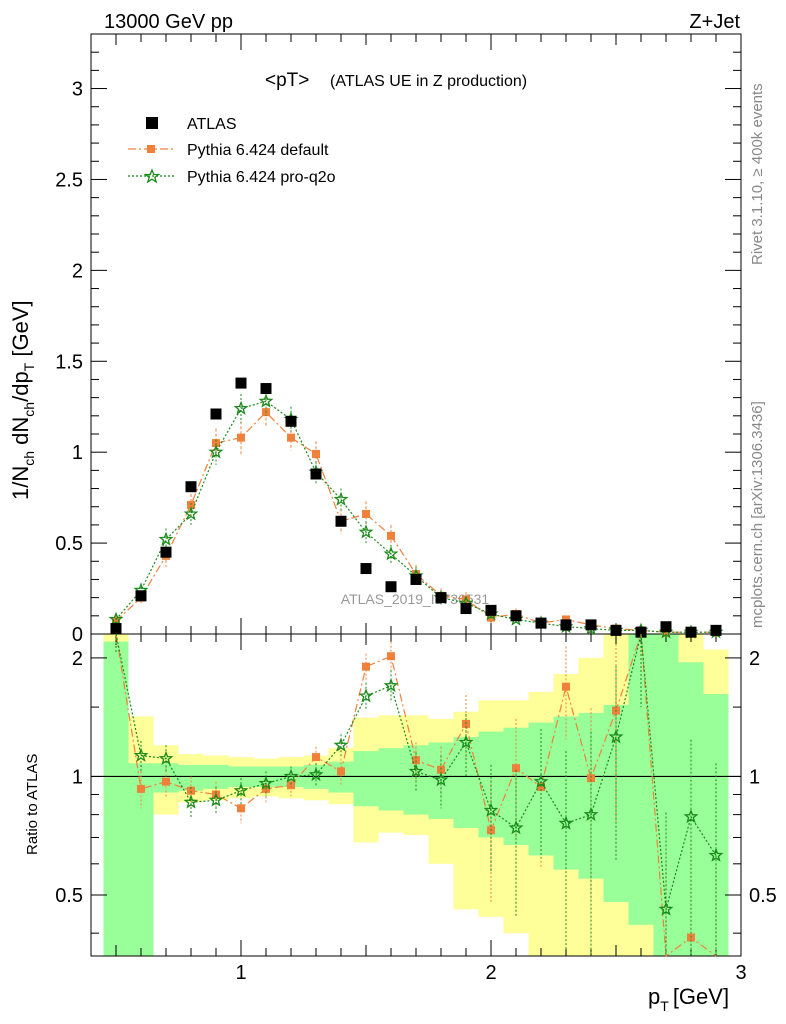 This screenshot has height=1024, width=786. What do you see at coordinates (287, 80) in the screenshot?
I see `plot-title: <pT>` at bounding box center [287, 80].